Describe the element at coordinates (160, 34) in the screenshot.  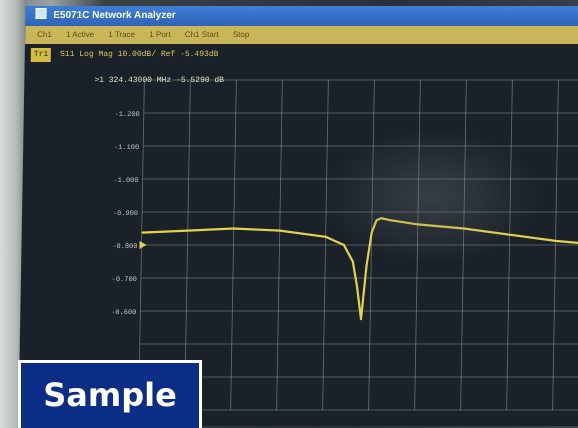
I see `status-item: 1 Port` at that location.